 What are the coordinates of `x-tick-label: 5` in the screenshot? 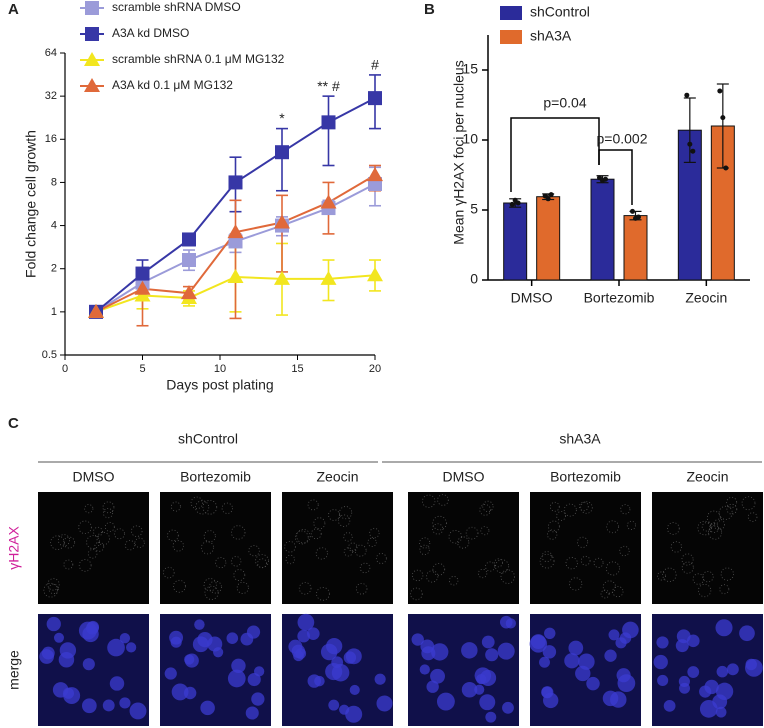 It's located at (142, 369).